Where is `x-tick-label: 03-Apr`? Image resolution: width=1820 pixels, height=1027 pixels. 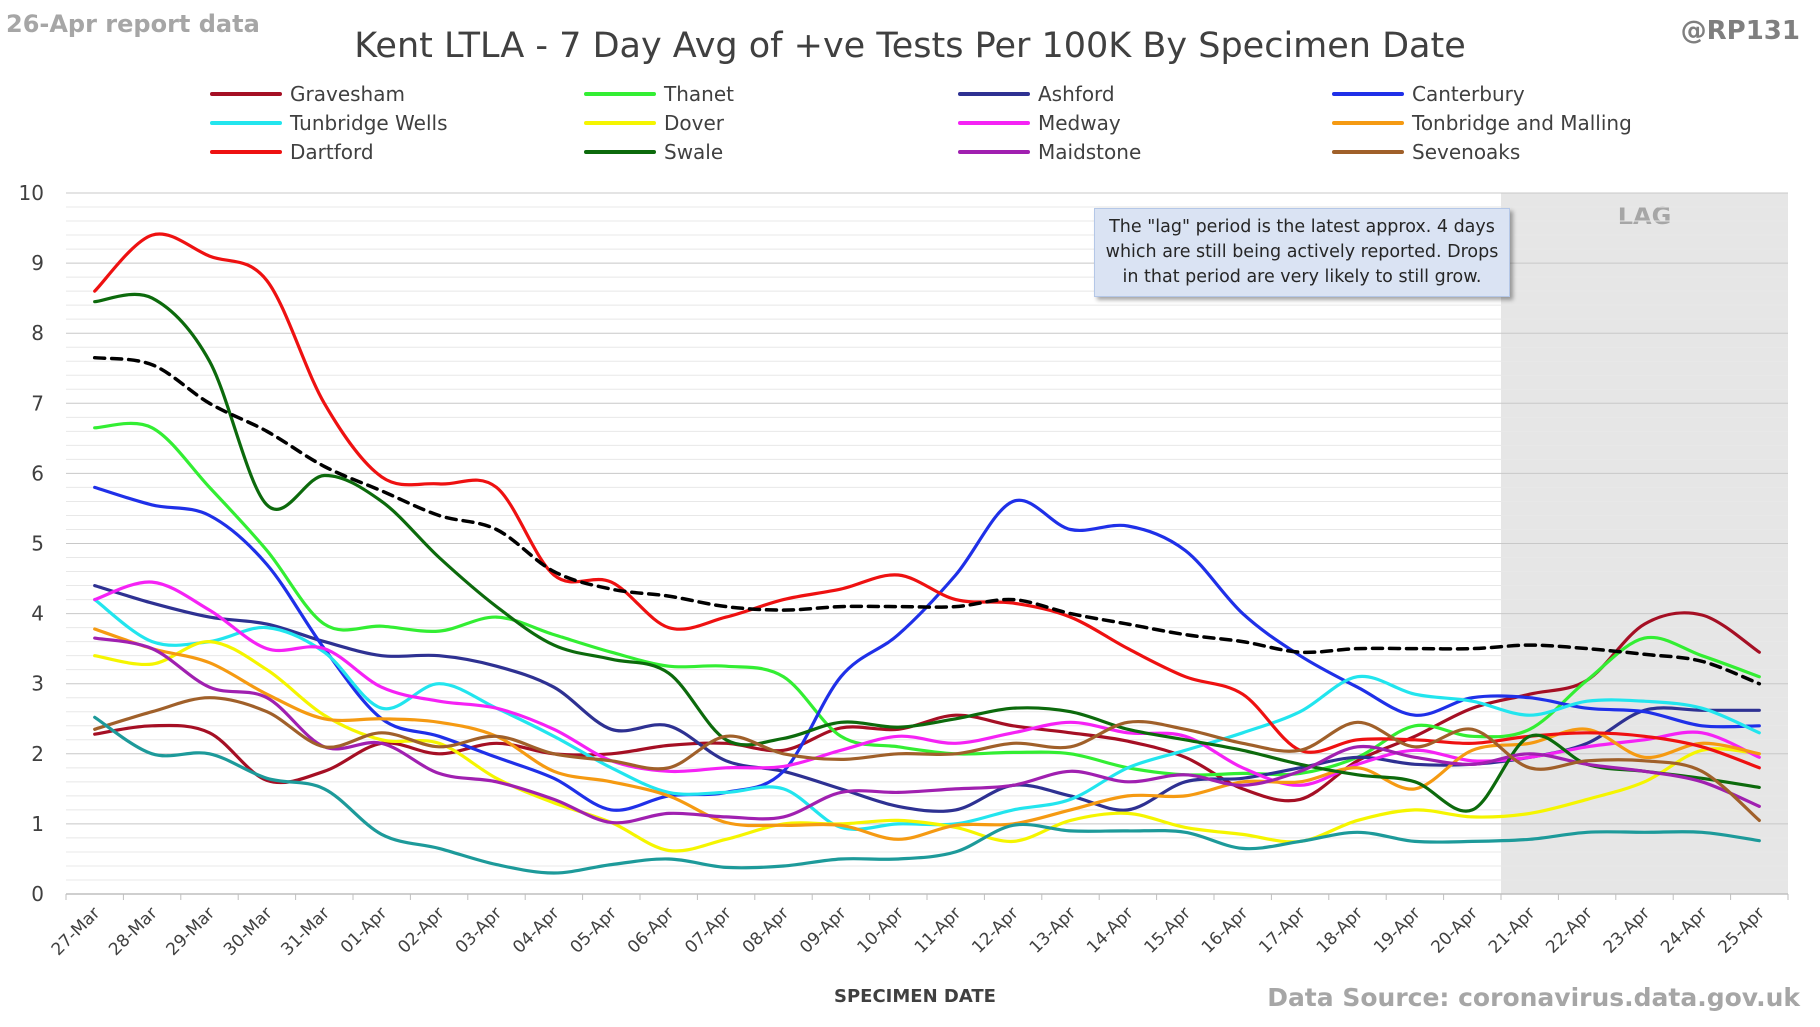 x-tick-label: 03-Apr is located at coordinates (479, 930).